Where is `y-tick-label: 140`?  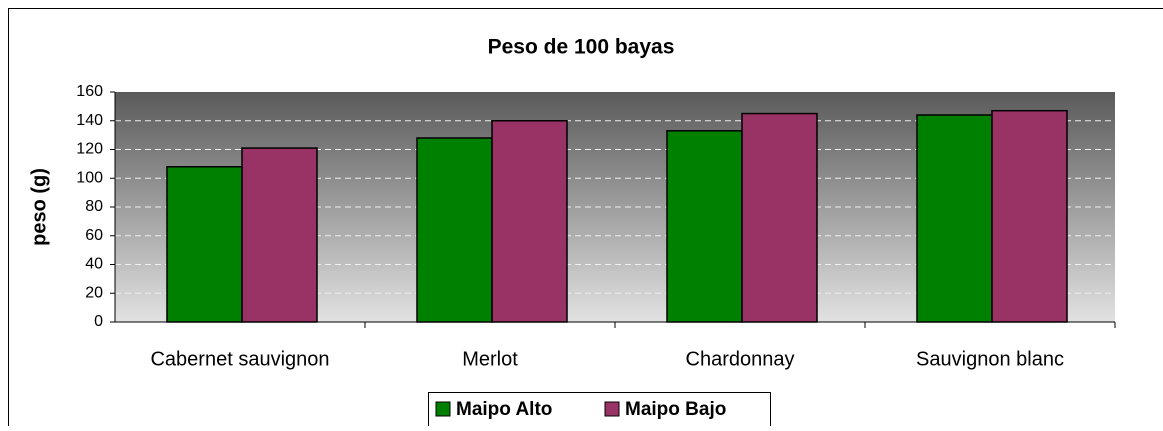
y-tick-label: 140 is located at coordinates (89, 120).